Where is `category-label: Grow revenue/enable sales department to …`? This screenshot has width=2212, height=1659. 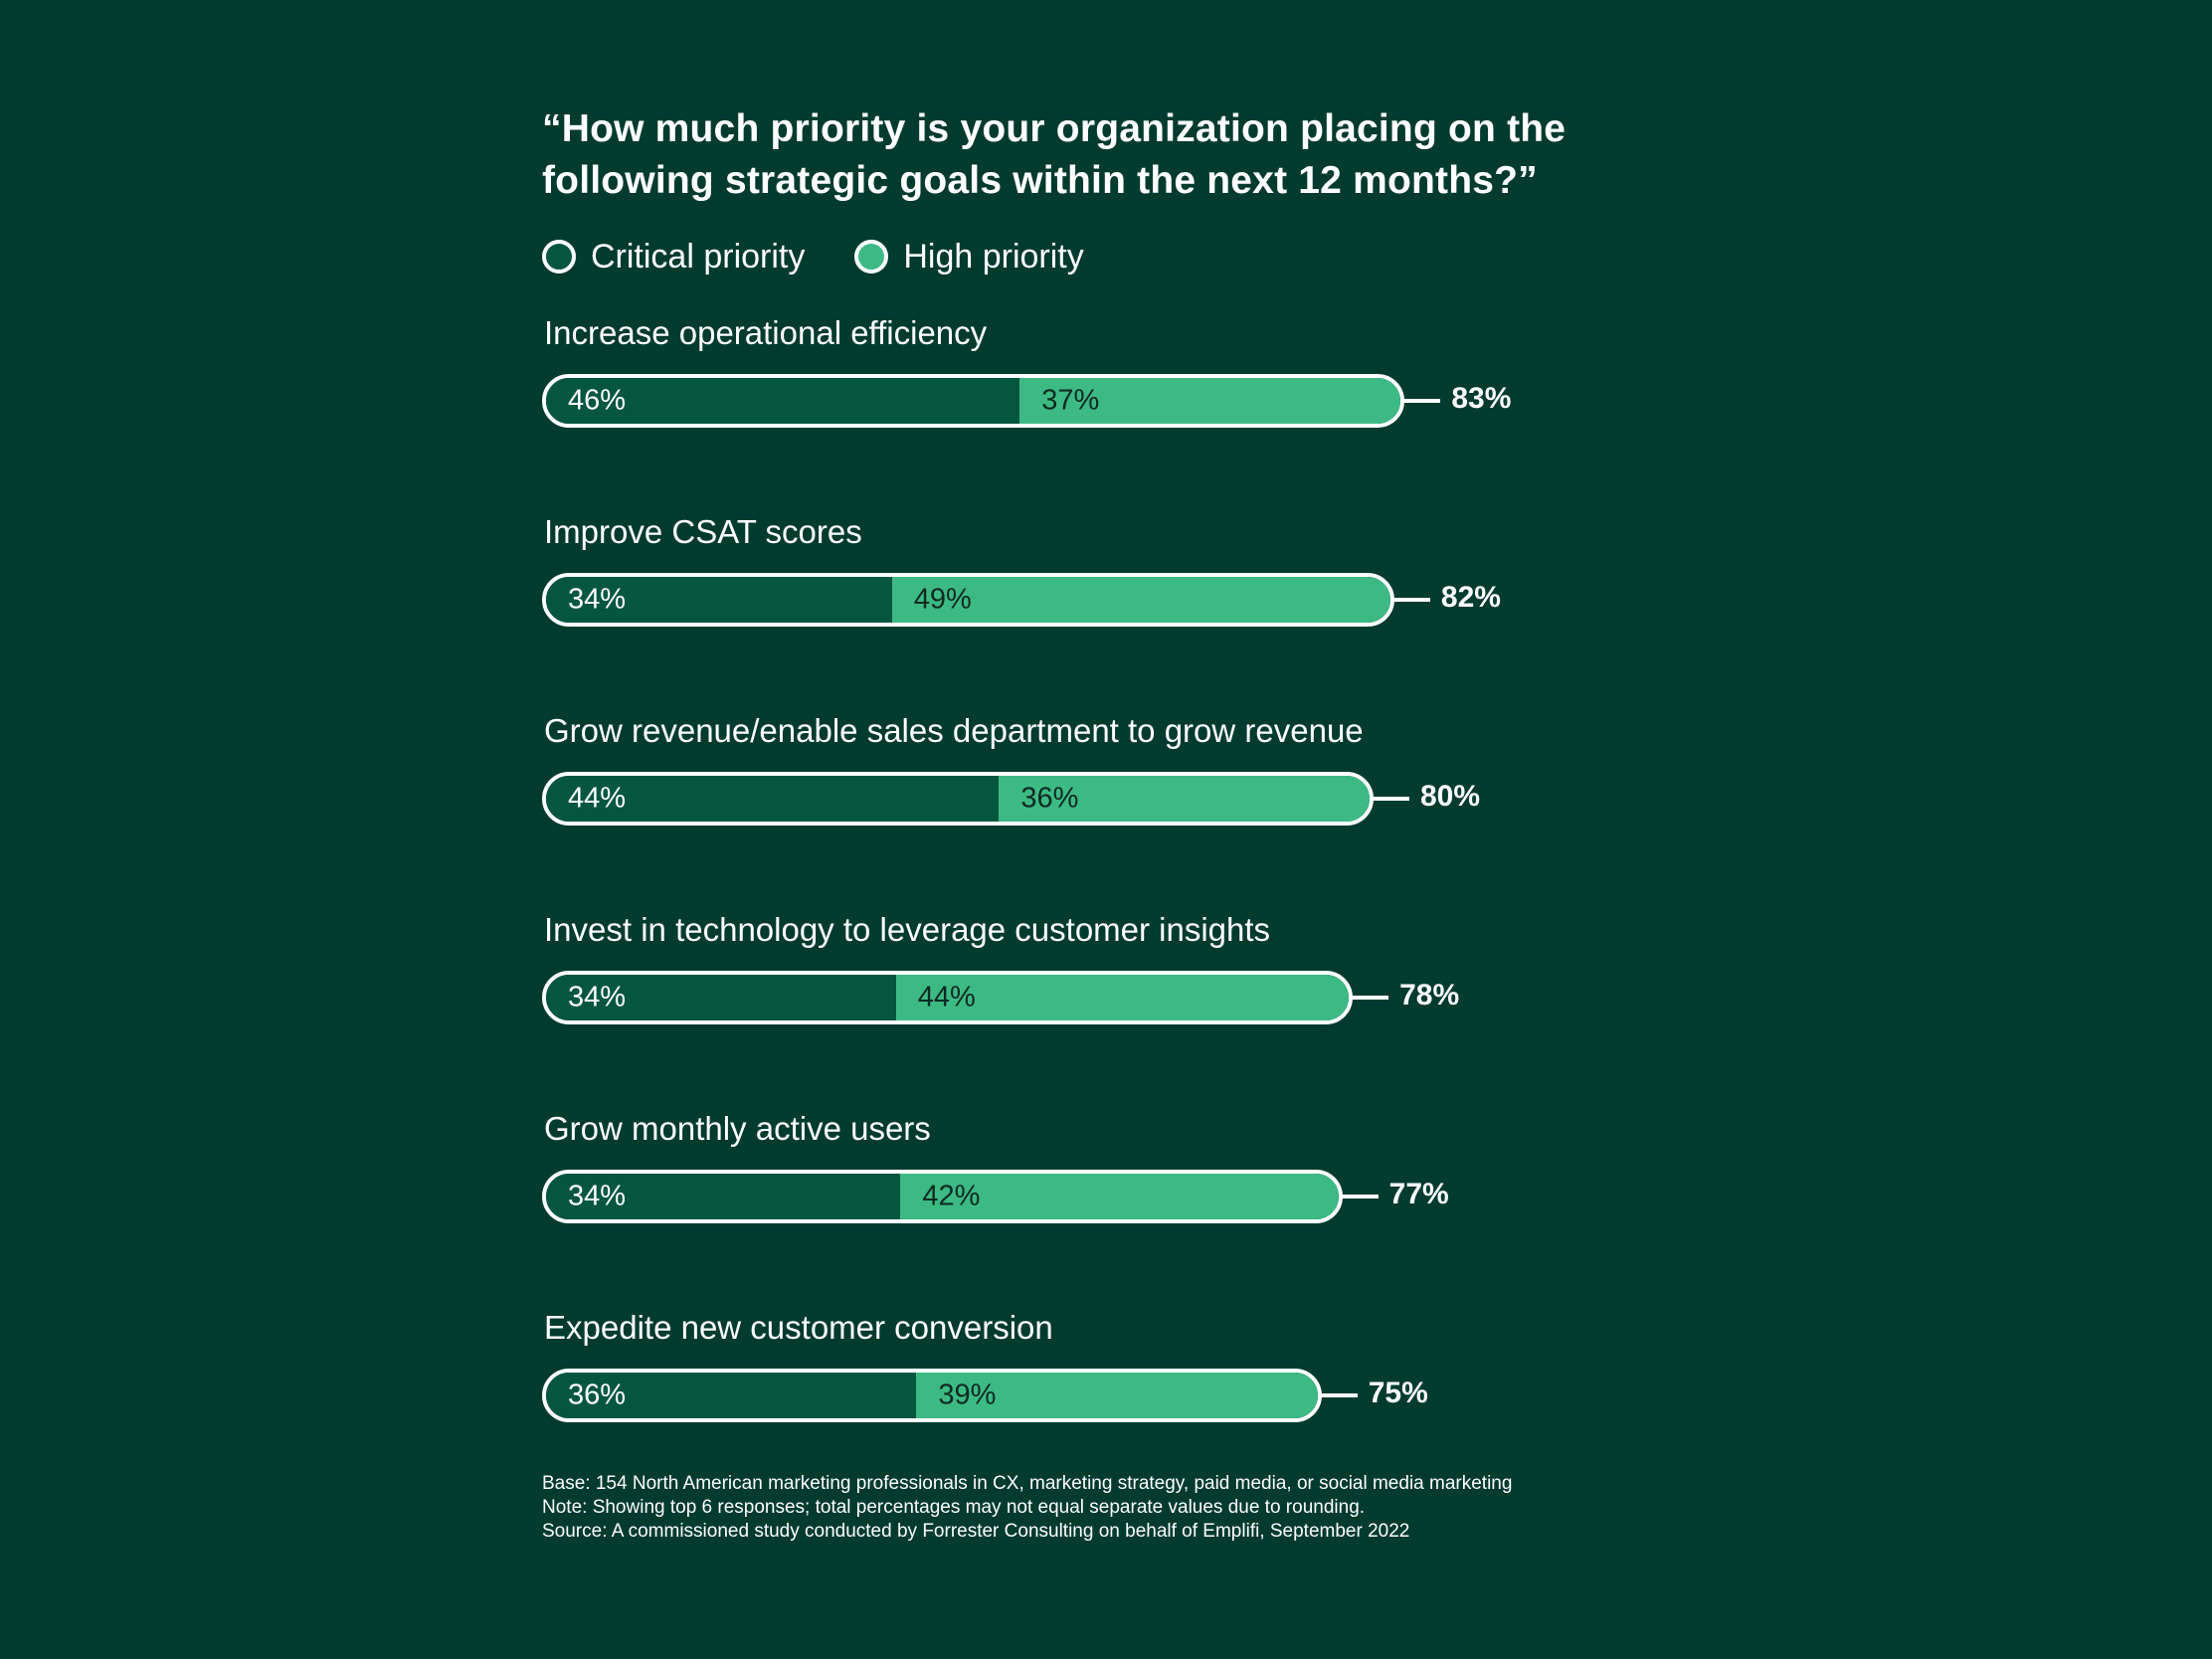
category-label: Grow revenue/enable sales department to … is located at coordinates (954, 730).